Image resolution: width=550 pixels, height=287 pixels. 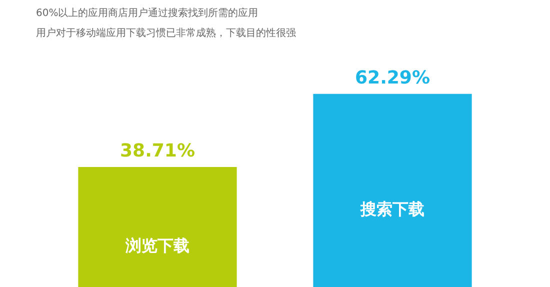 What do you see at coordinates (392, 209) in the screenshot?
I see `x-tick-label: 搜索下载` at bounding box center [392, 209].